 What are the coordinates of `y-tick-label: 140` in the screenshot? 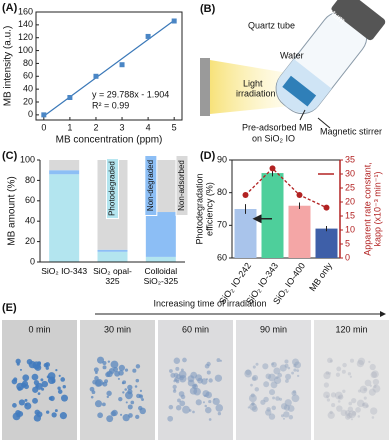 It's located at (25, 24).